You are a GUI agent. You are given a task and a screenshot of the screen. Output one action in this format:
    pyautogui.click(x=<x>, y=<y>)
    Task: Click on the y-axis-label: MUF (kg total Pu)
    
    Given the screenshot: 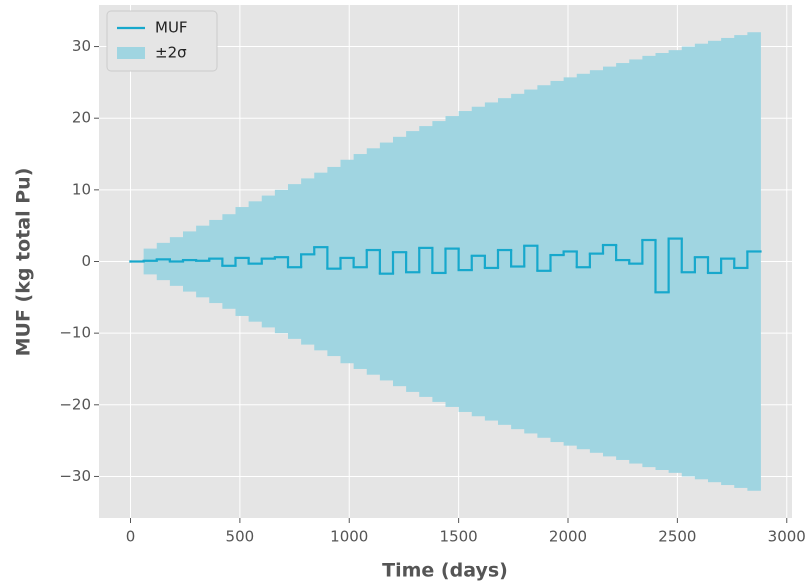 What is the action you would take?
    pyautogui.click(x=24, y=262)
    